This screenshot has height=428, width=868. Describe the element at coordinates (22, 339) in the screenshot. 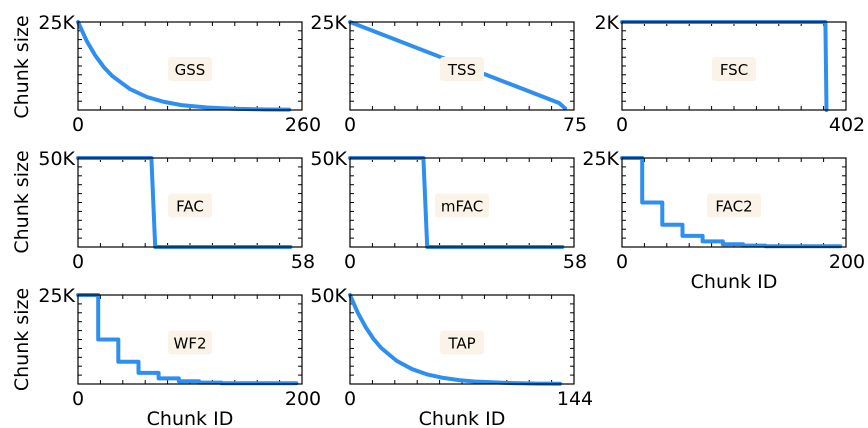

I see `y-axis-title: Chunk size` at that location.